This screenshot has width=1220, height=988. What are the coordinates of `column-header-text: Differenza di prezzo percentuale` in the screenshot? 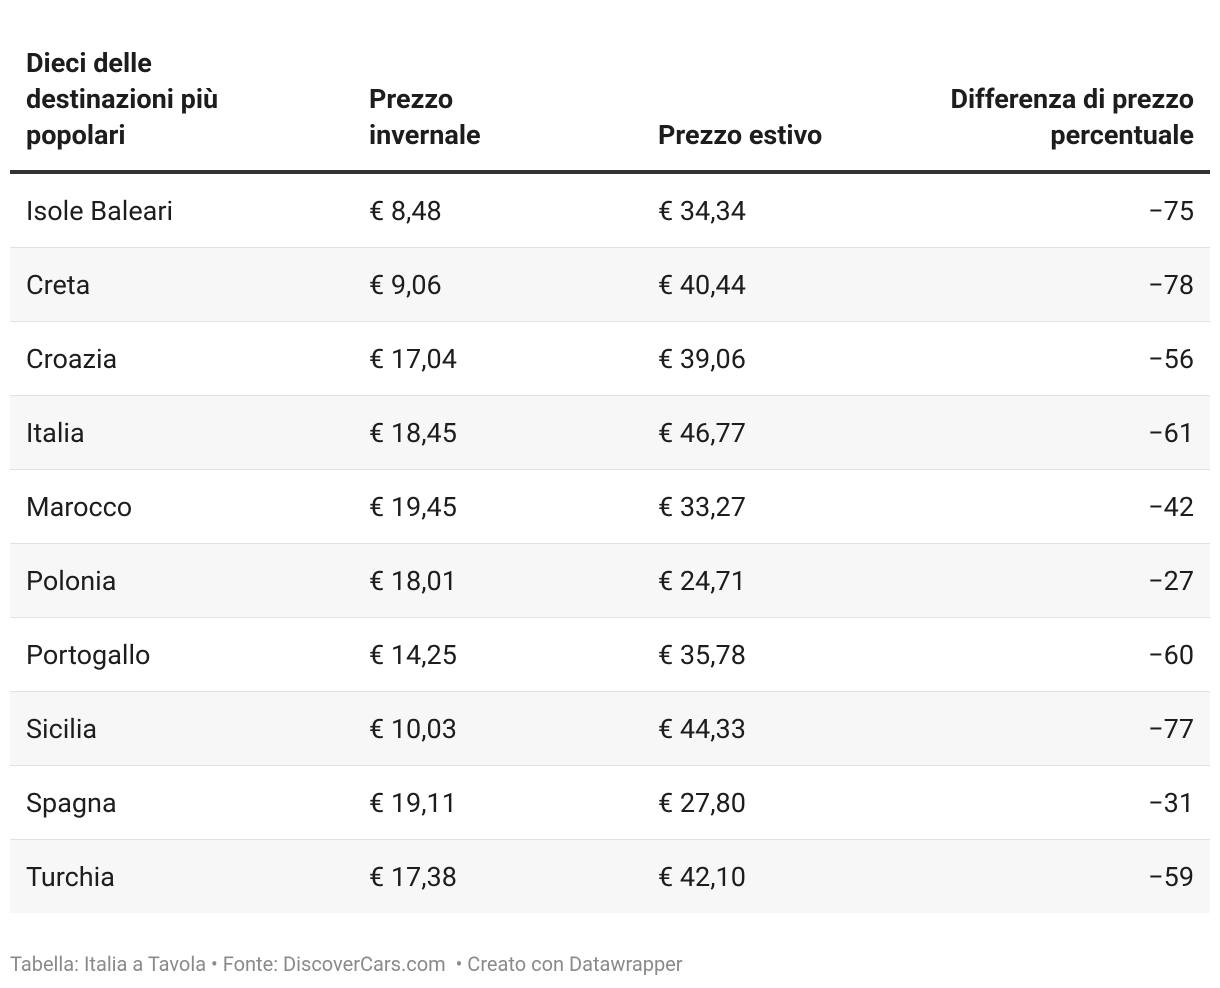 It's located at (1072, 117).